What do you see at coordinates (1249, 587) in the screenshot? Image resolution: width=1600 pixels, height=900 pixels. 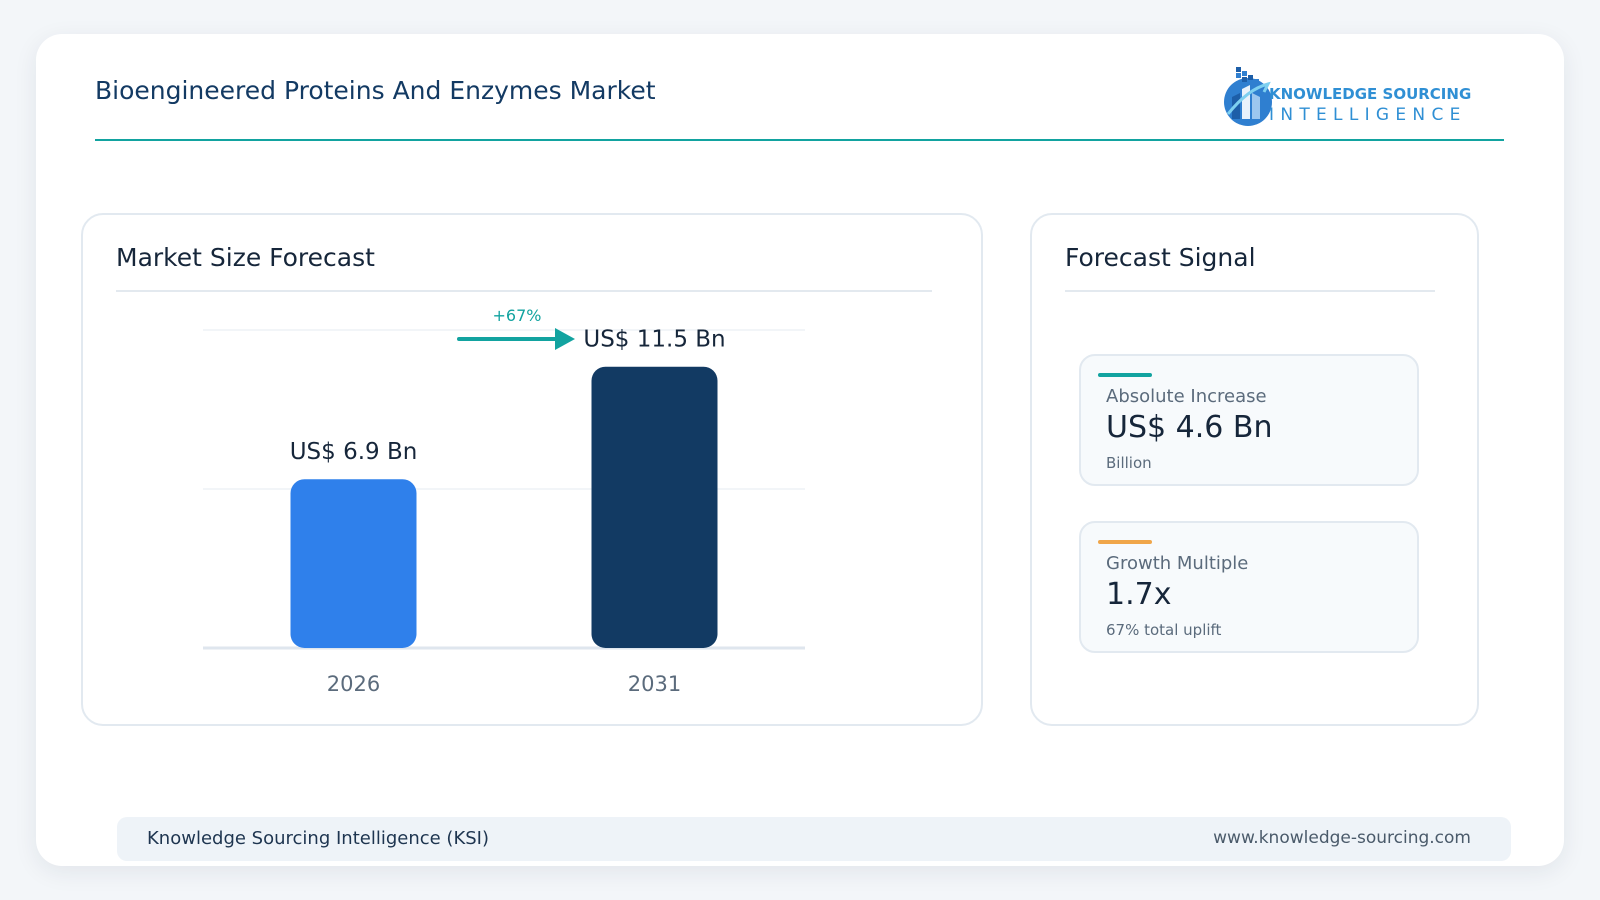 I see `metric-card-growth-multiple: Growth Multiple 1.7x 67% total uplift` at bounding box center [1249, 587].